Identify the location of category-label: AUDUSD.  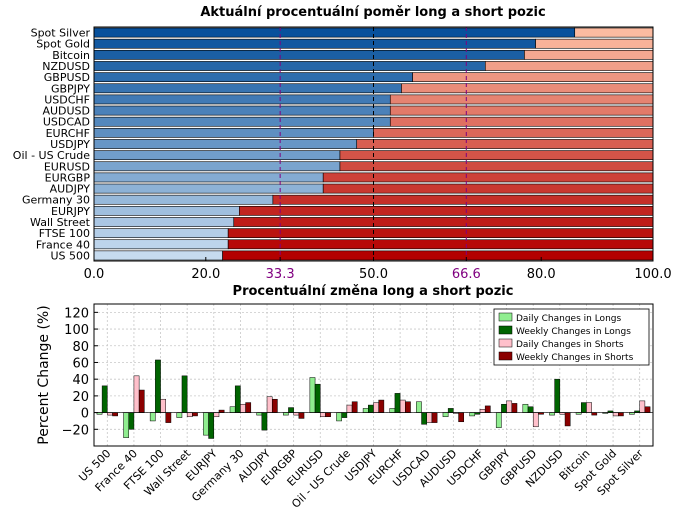
(66, 111).